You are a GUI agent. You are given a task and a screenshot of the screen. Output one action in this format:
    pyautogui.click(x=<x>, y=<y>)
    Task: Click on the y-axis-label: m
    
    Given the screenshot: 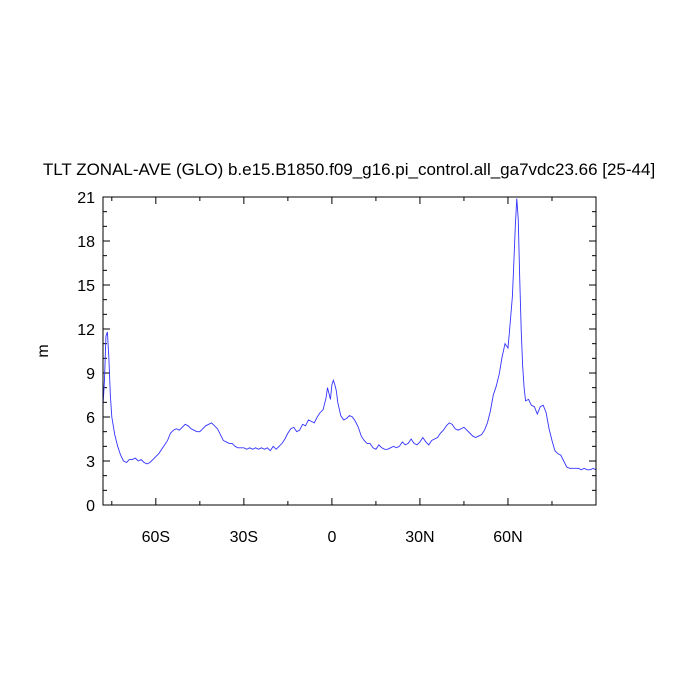 What is the action you would take?
    pyautogui.click(x=43, y=350)
    